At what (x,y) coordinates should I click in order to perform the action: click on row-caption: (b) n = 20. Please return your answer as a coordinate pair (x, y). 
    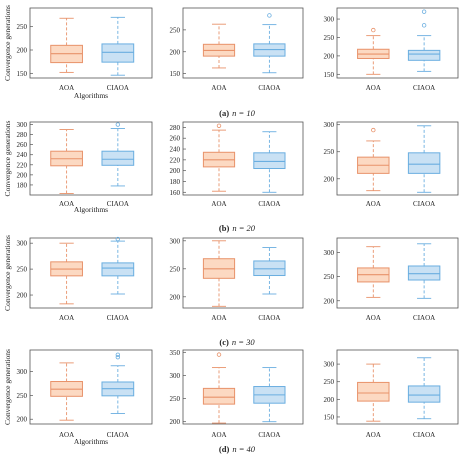
    Looking at the image, I should click on (237, 228).